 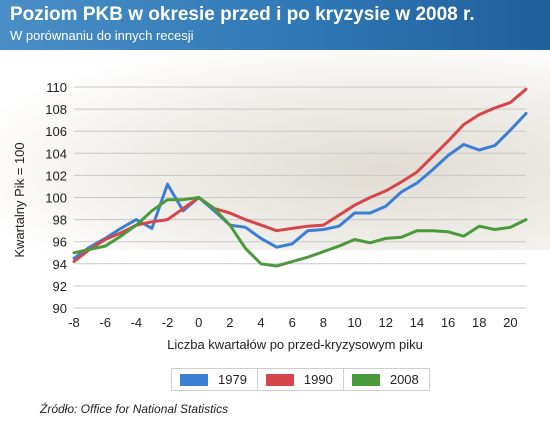 What do you see at coordinates (232, 379) in the screenshot?
I see `legend-label-1979: 1979` at bounding box center [232, 379].